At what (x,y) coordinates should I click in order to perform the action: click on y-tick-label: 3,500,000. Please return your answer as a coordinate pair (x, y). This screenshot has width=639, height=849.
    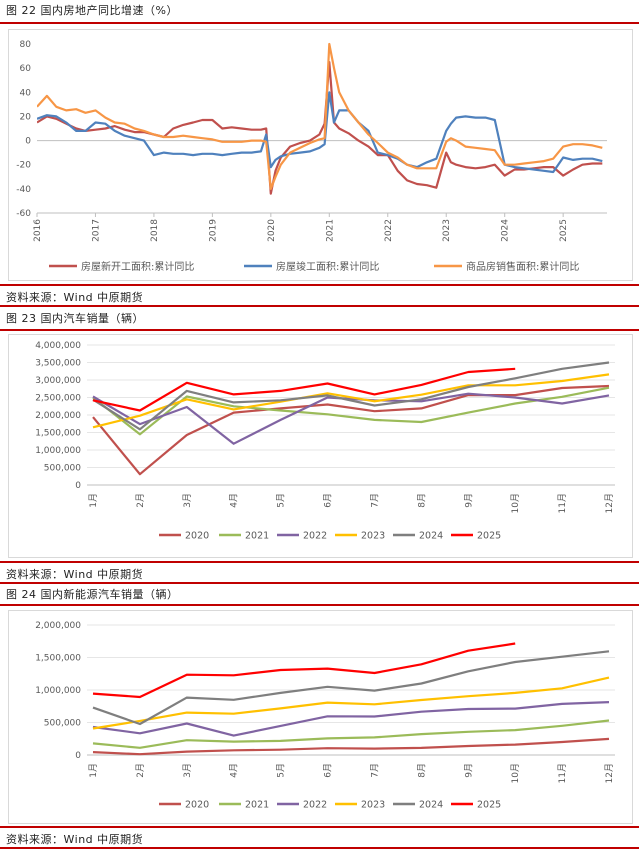
    Looking at the image, I should click on (58, 364).